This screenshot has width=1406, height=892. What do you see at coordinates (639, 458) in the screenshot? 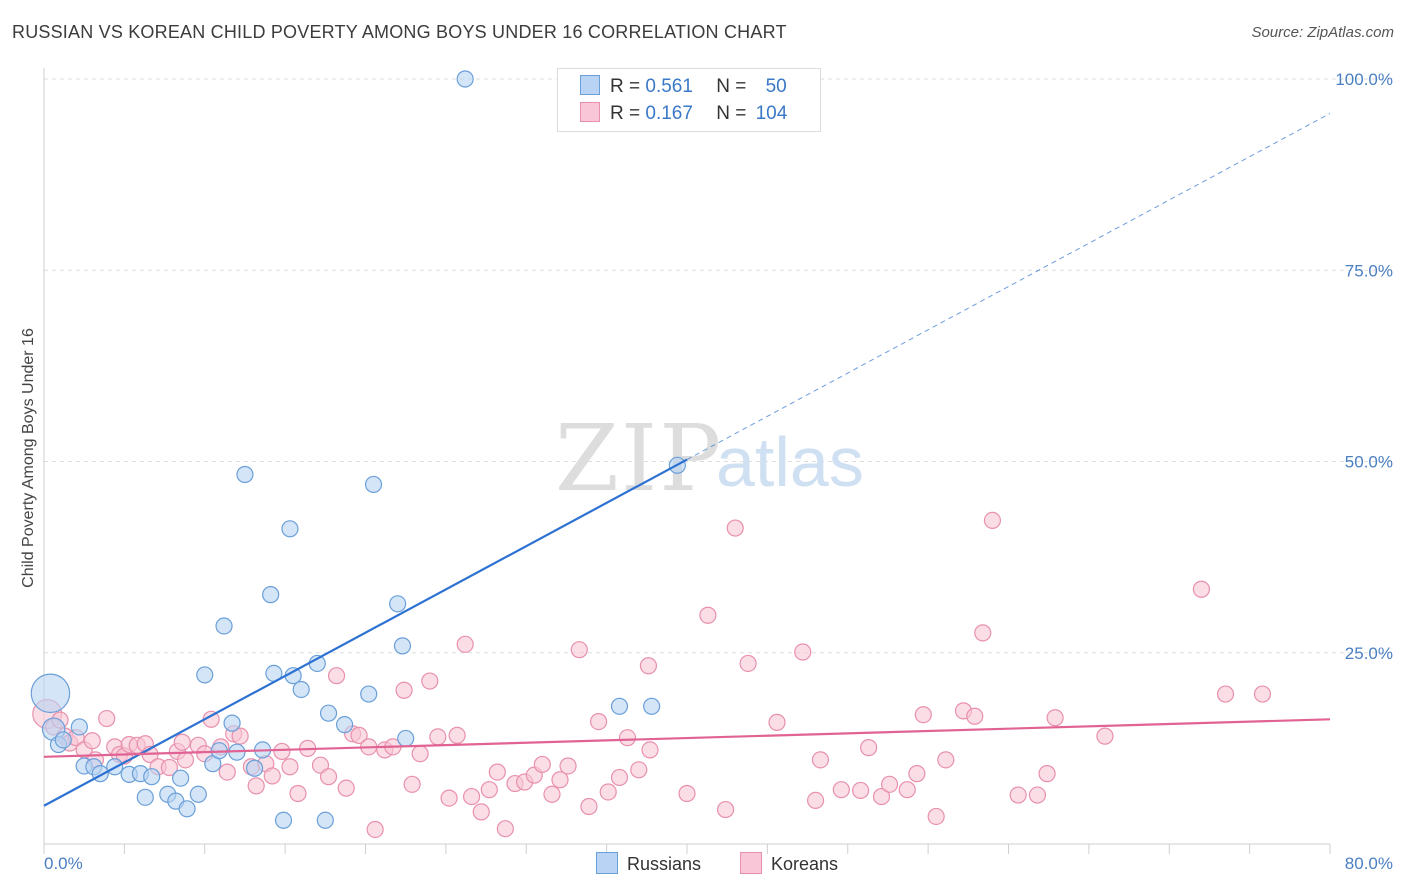
I see `watermark-zip: ZIP` at bounding box center [639, 458].